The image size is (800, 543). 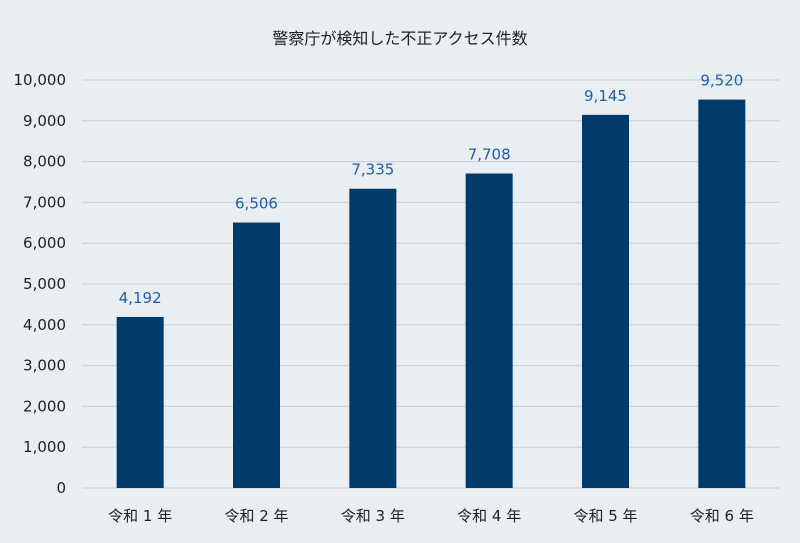 What do you see at coordinates (44, 202) in the screenshot?
I see `y-tick-label: 7,000` at bounding box center [44, 202].